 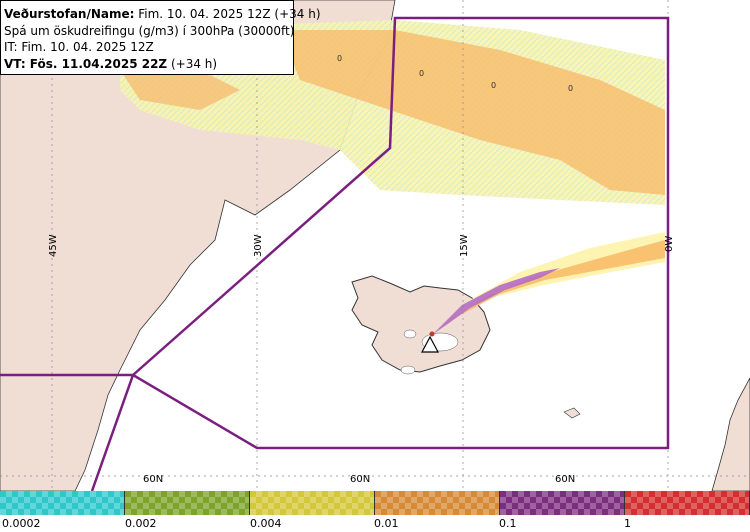 I want to click on iceland-land, so click(x=421, y=324).